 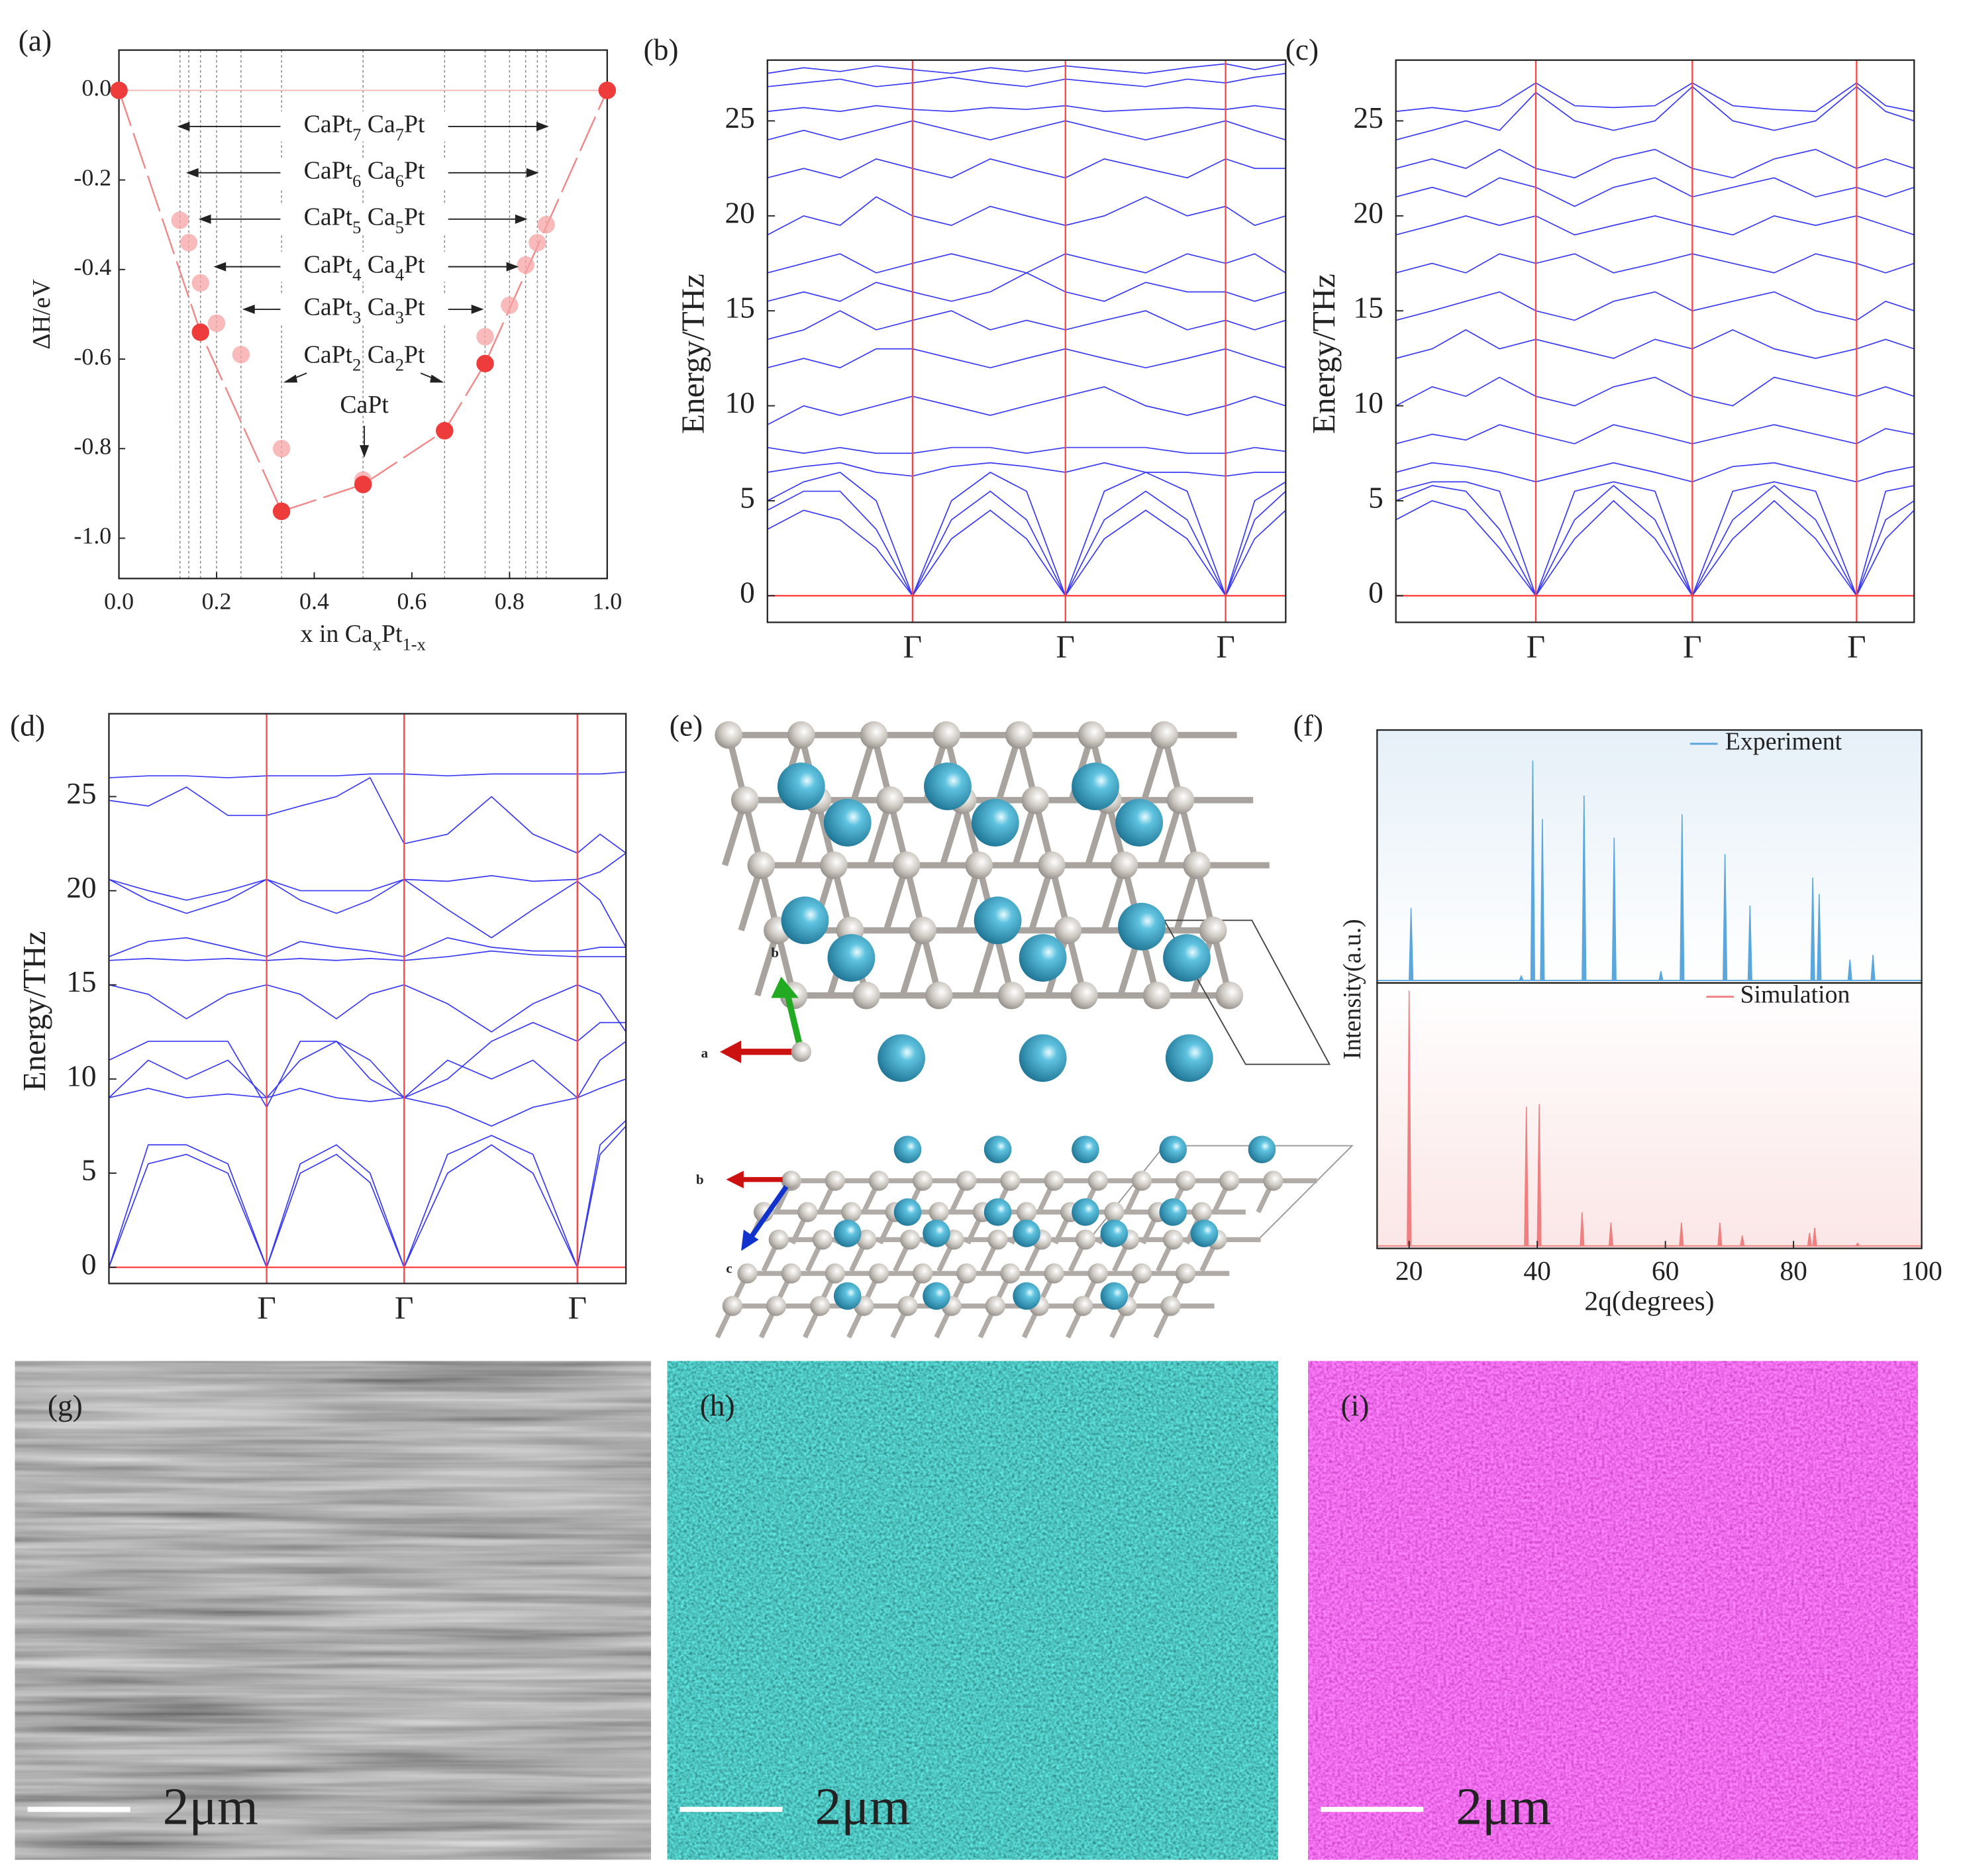 I want to click on panel-background, so click(x=1649, y=1115).